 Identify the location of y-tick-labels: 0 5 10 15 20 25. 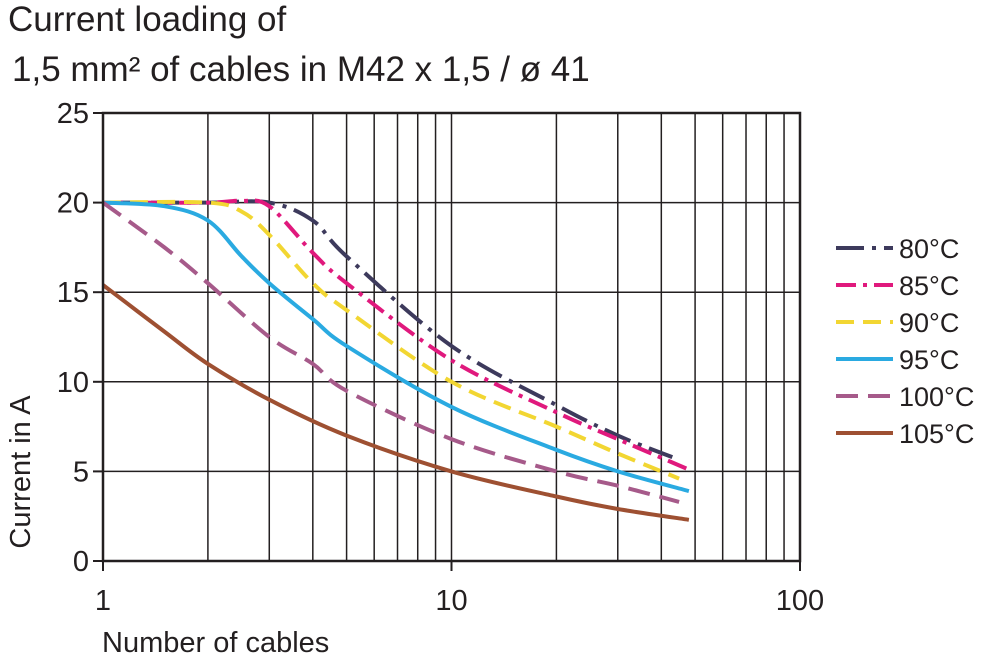
(80, 338).